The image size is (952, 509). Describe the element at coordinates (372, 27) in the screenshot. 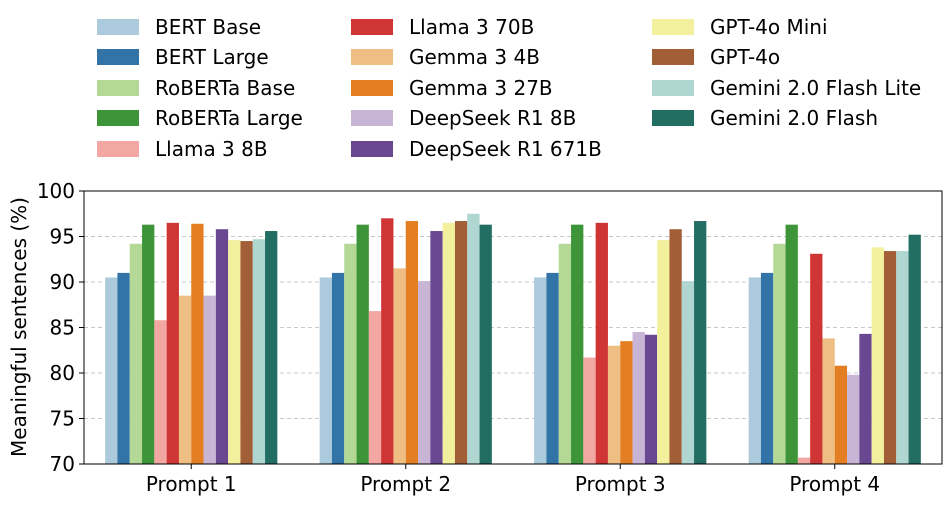

I see `legend-swatch-llama-3-70b` at that location.